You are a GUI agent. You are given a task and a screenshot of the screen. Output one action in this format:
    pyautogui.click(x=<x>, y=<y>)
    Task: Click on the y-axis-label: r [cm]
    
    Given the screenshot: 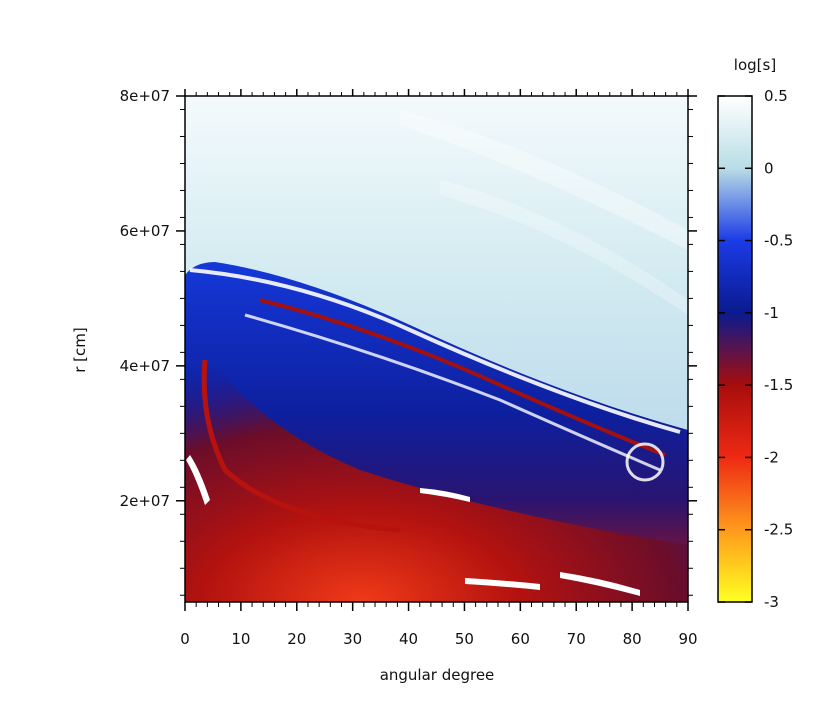 What is the action you would take?
    pyautogui.click(x=80, y=350)
    